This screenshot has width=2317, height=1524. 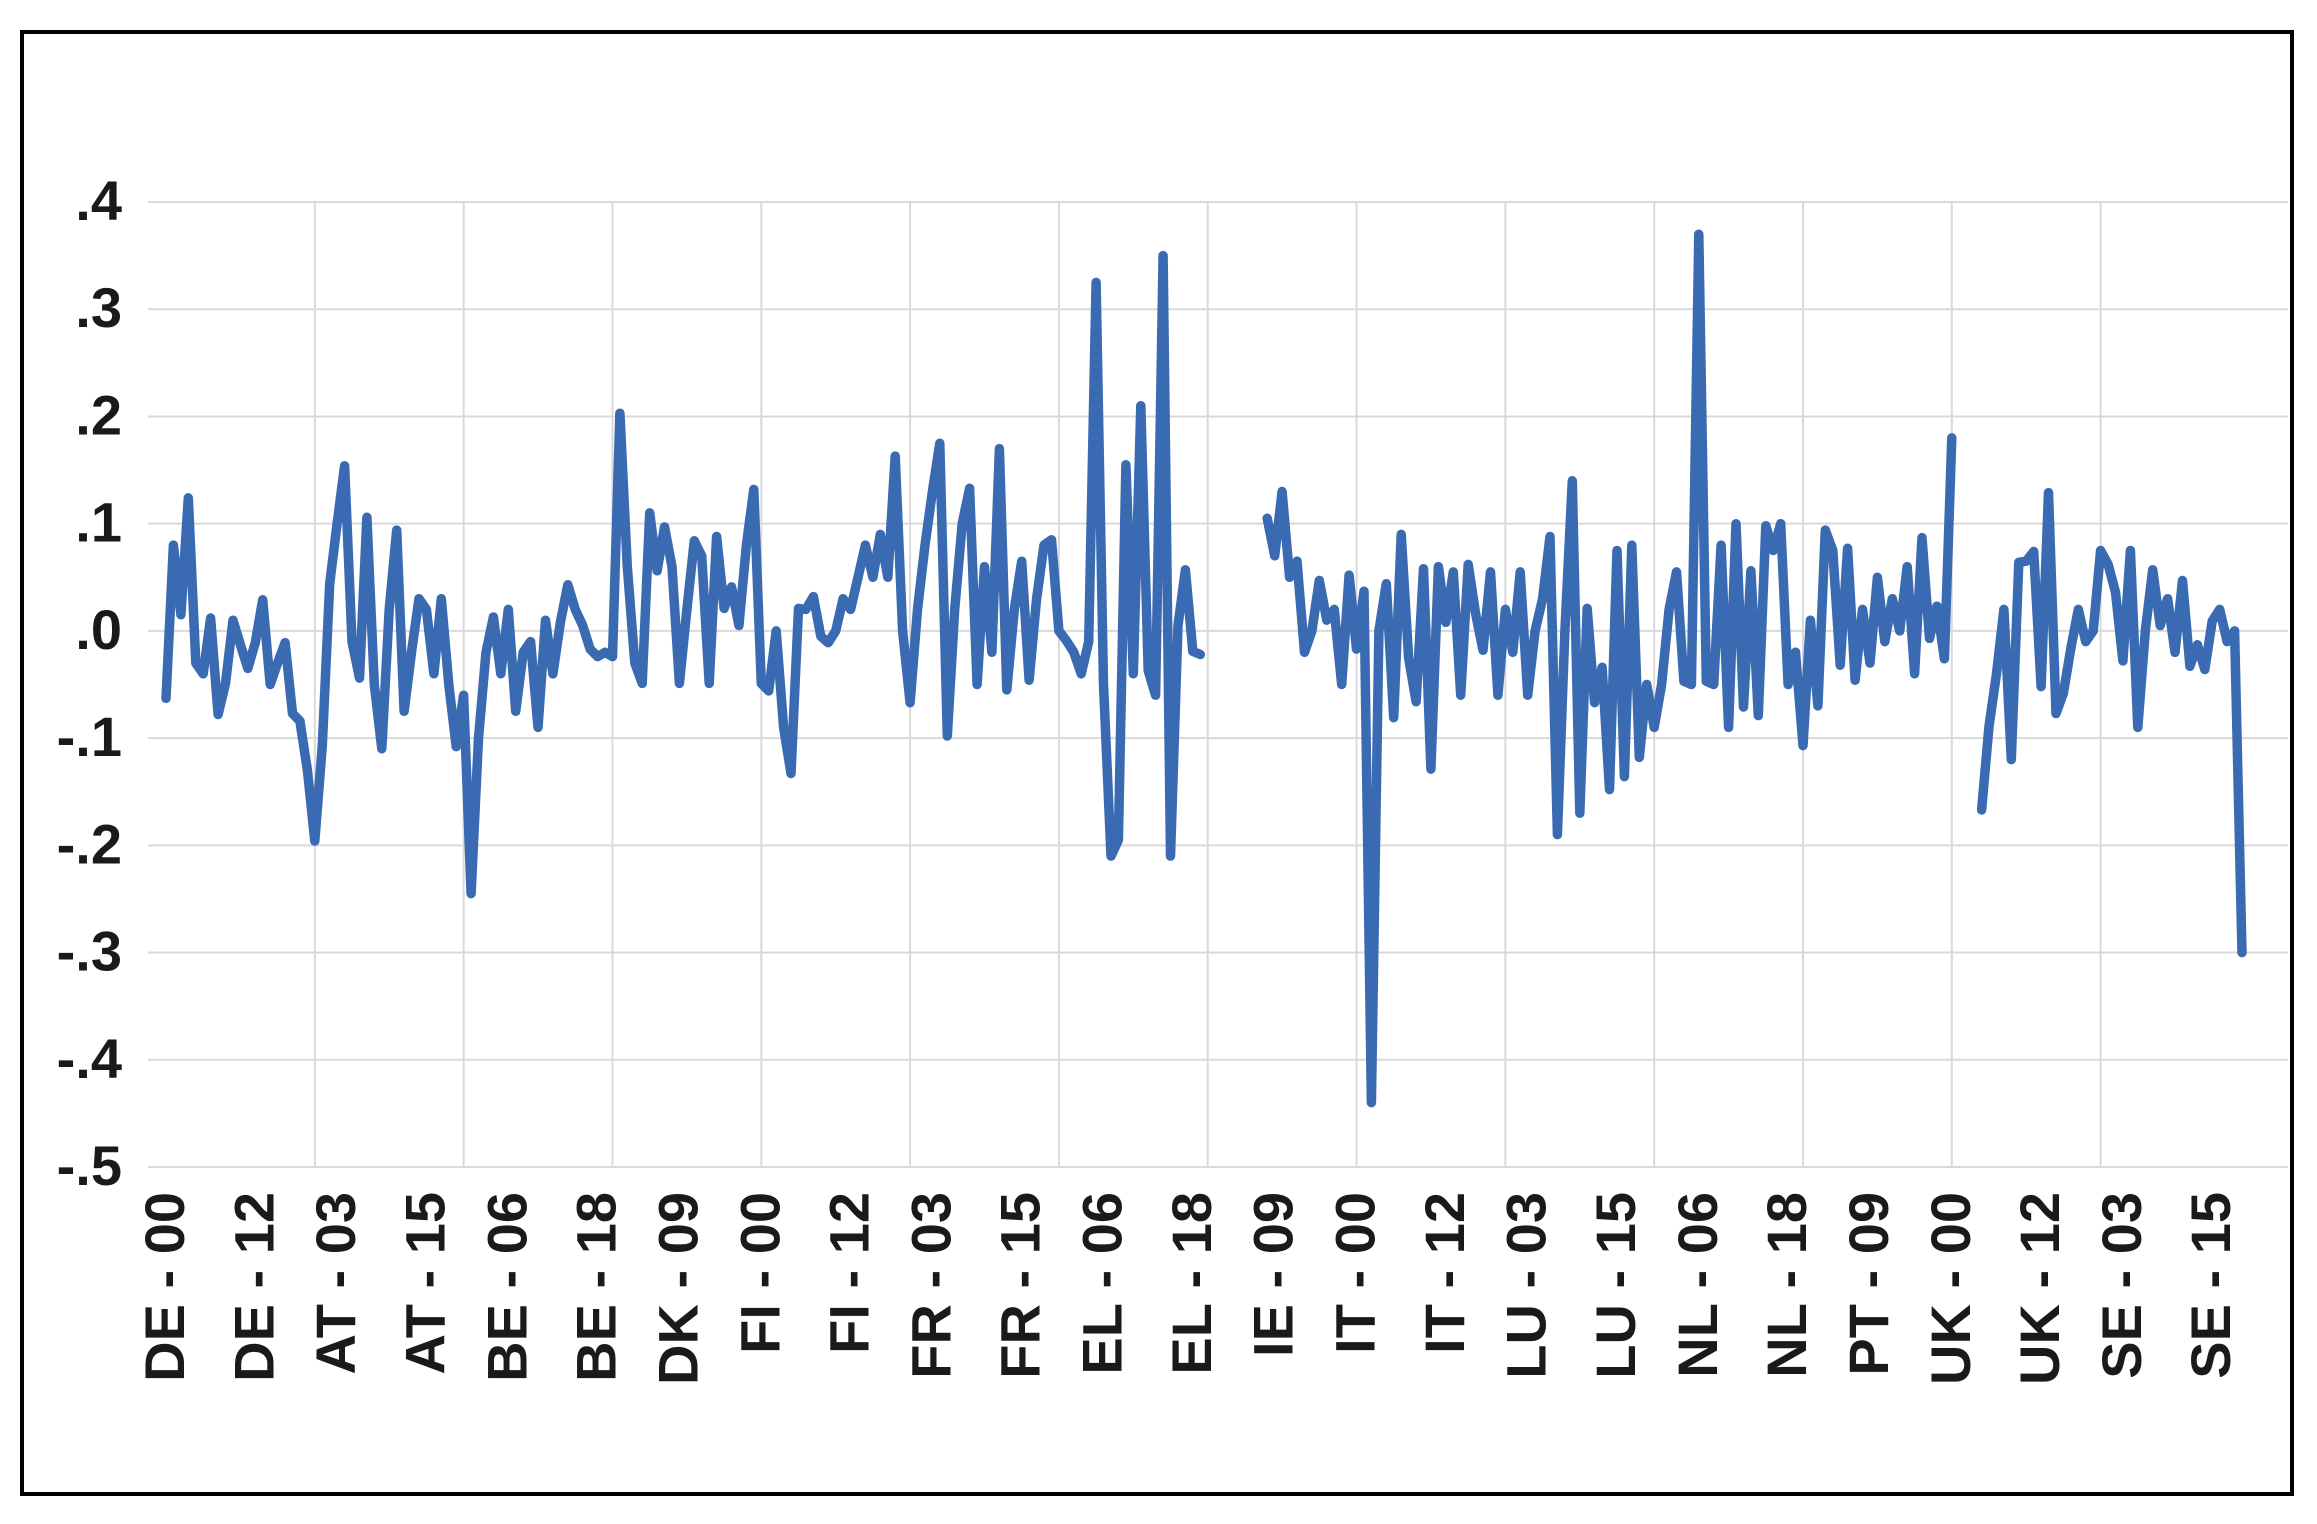 I want to click on y-axis-tick-label: -.4, so click(x=89, y=1058).